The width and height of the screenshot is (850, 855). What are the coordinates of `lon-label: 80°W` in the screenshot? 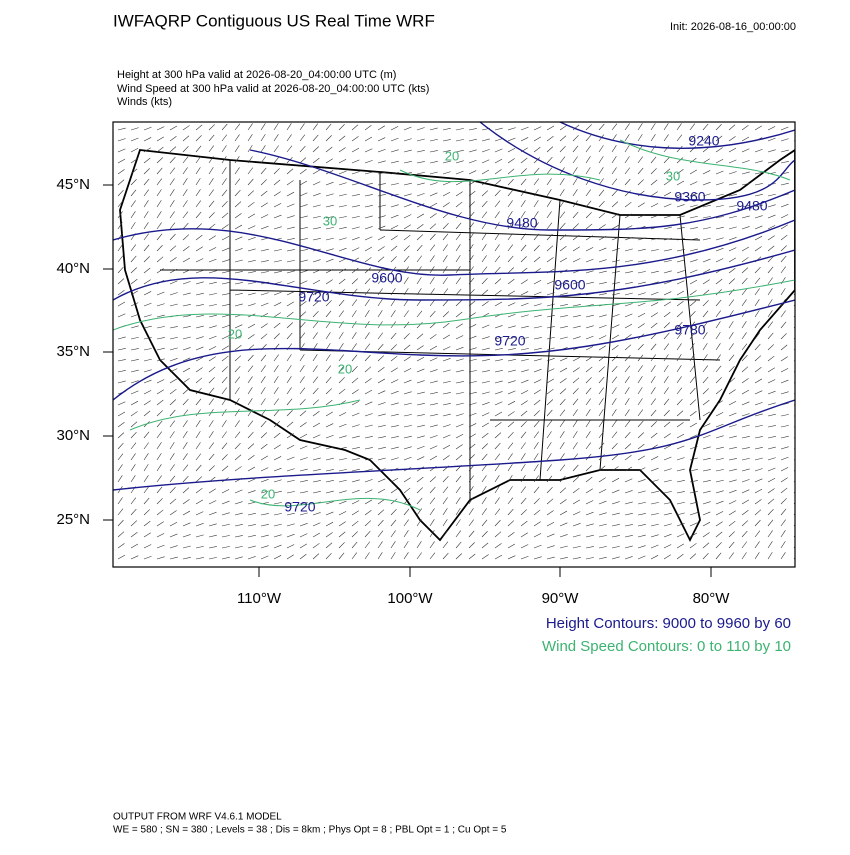 It's located at (712, 598).